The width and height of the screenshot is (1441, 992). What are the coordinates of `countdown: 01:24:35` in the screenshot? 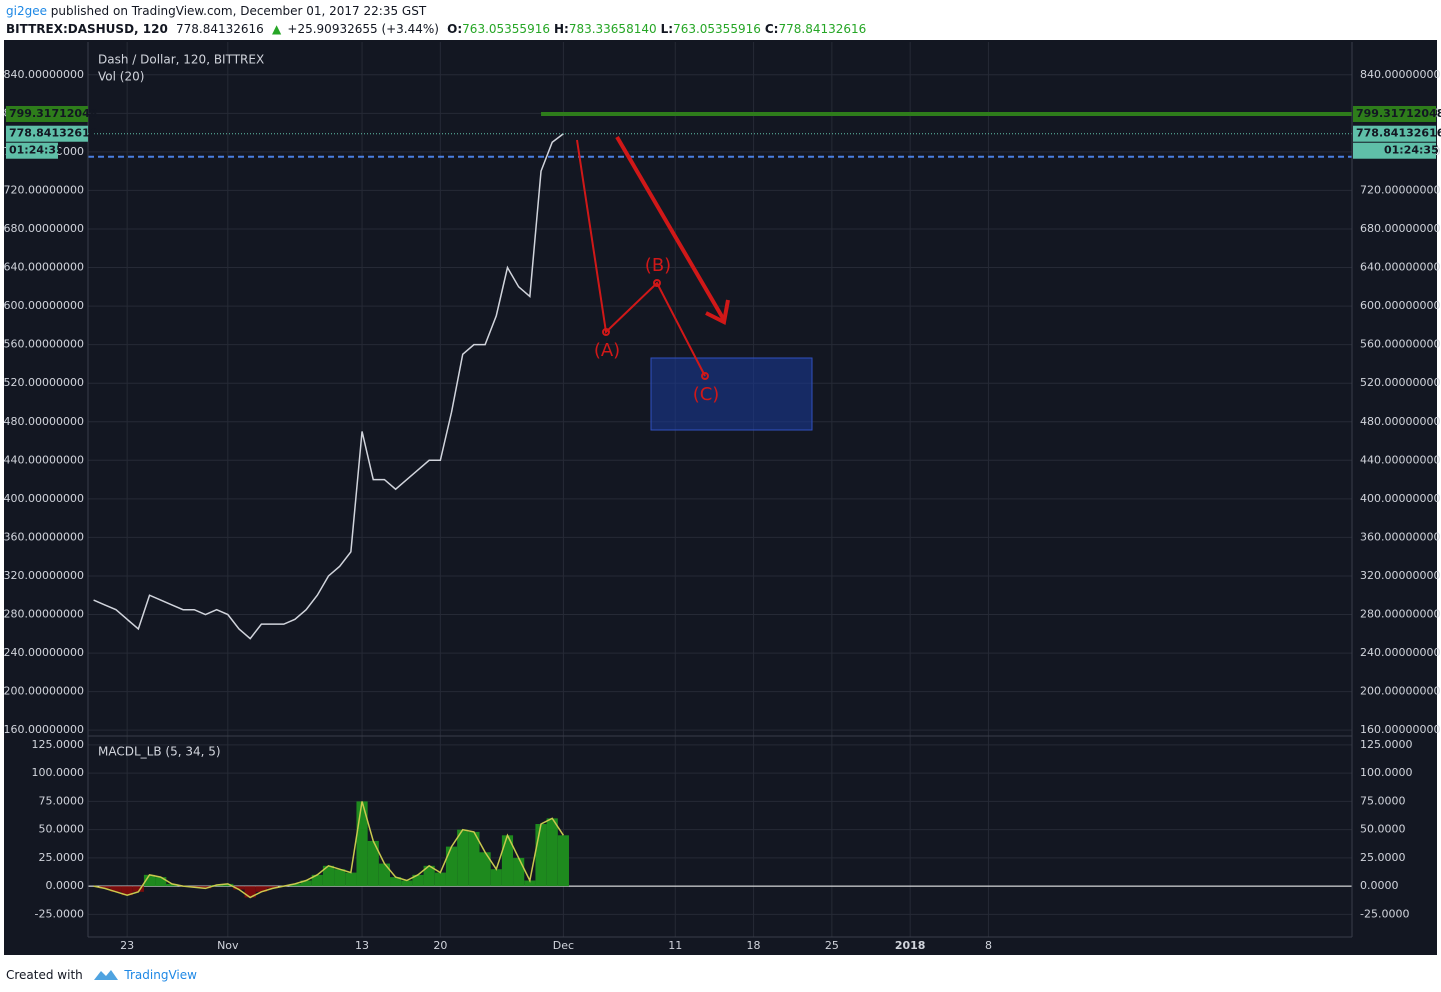 It's located at (36, 150).